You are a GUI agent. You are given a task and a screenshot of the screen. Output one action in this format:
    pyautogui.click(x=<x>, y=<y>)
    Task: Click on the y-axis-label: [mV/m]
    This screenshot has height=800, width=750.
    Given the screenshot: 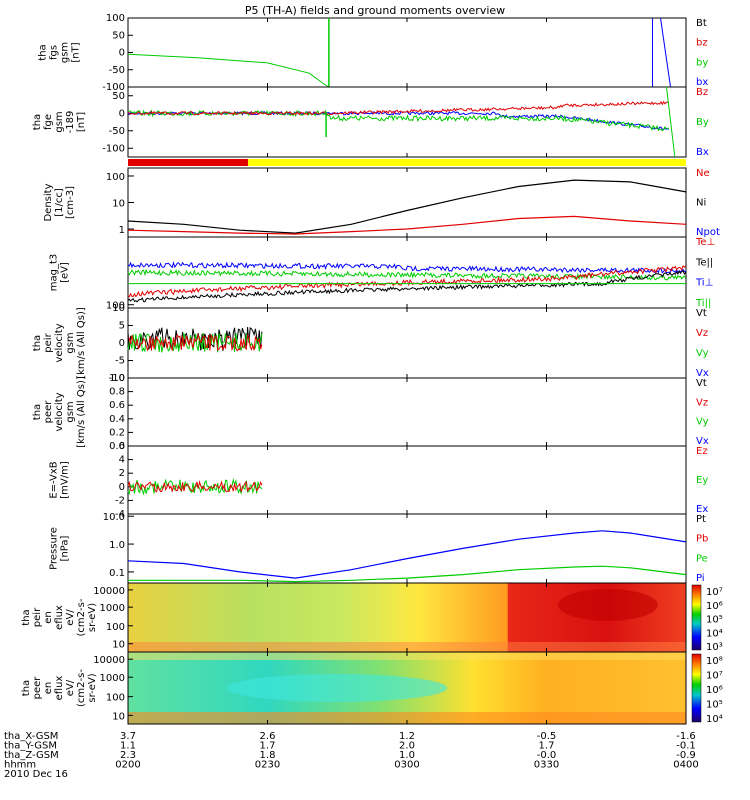 What is the action you would take?
    pyautogui.click(x=65, y=480)
    